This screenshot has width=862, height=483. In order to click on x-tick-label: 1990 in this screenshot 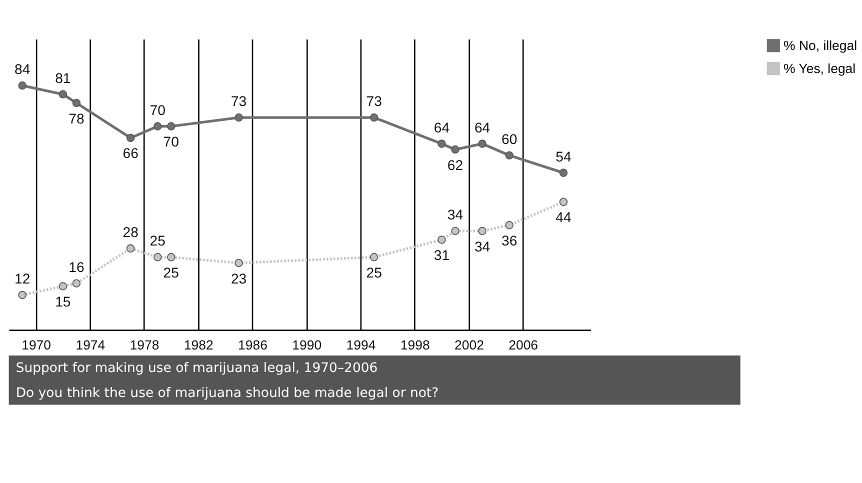, I will do `click(307, 345)`.